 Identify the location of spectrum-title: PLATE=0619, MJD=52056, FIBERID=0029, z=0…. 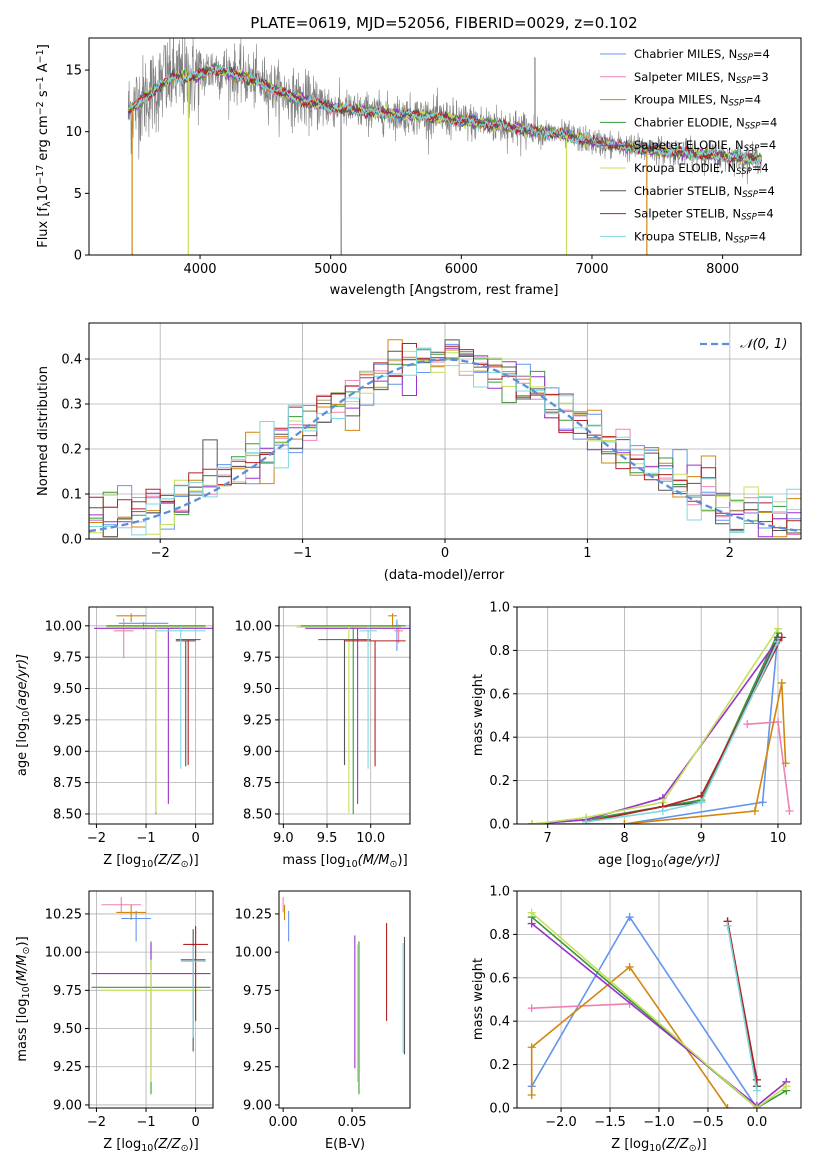
(443, 23).